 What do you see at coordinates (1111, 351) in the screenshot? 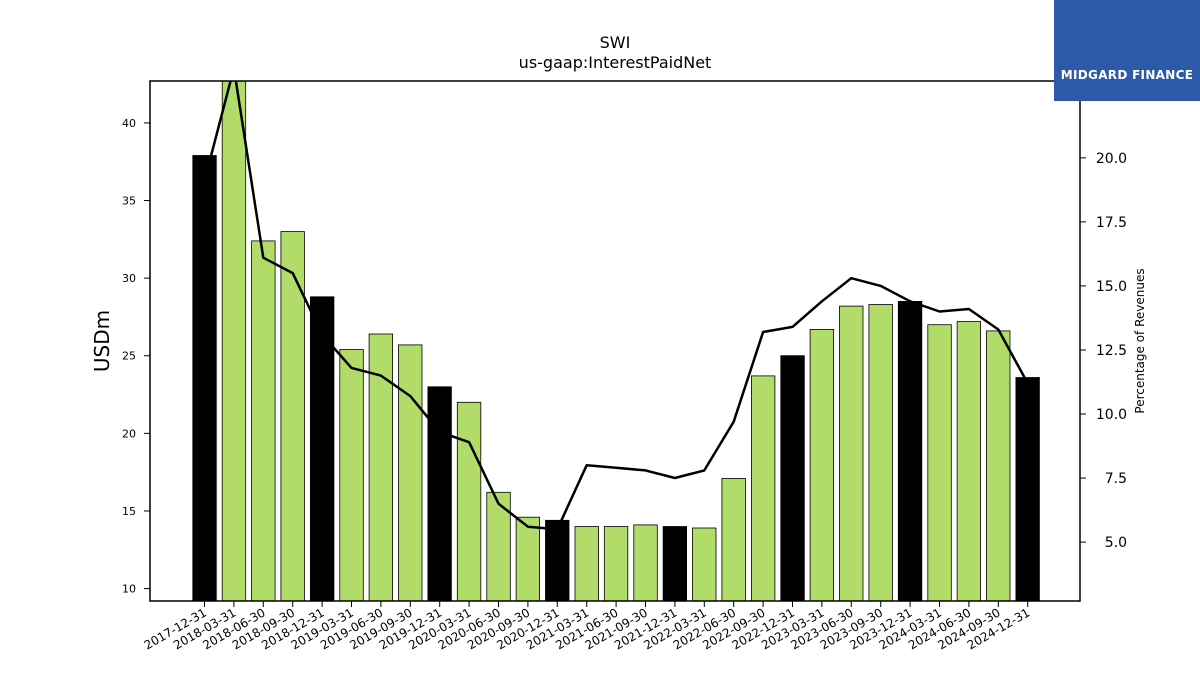
I see `y2-tick-label: 12.5` at bounding box center [1111, 351].